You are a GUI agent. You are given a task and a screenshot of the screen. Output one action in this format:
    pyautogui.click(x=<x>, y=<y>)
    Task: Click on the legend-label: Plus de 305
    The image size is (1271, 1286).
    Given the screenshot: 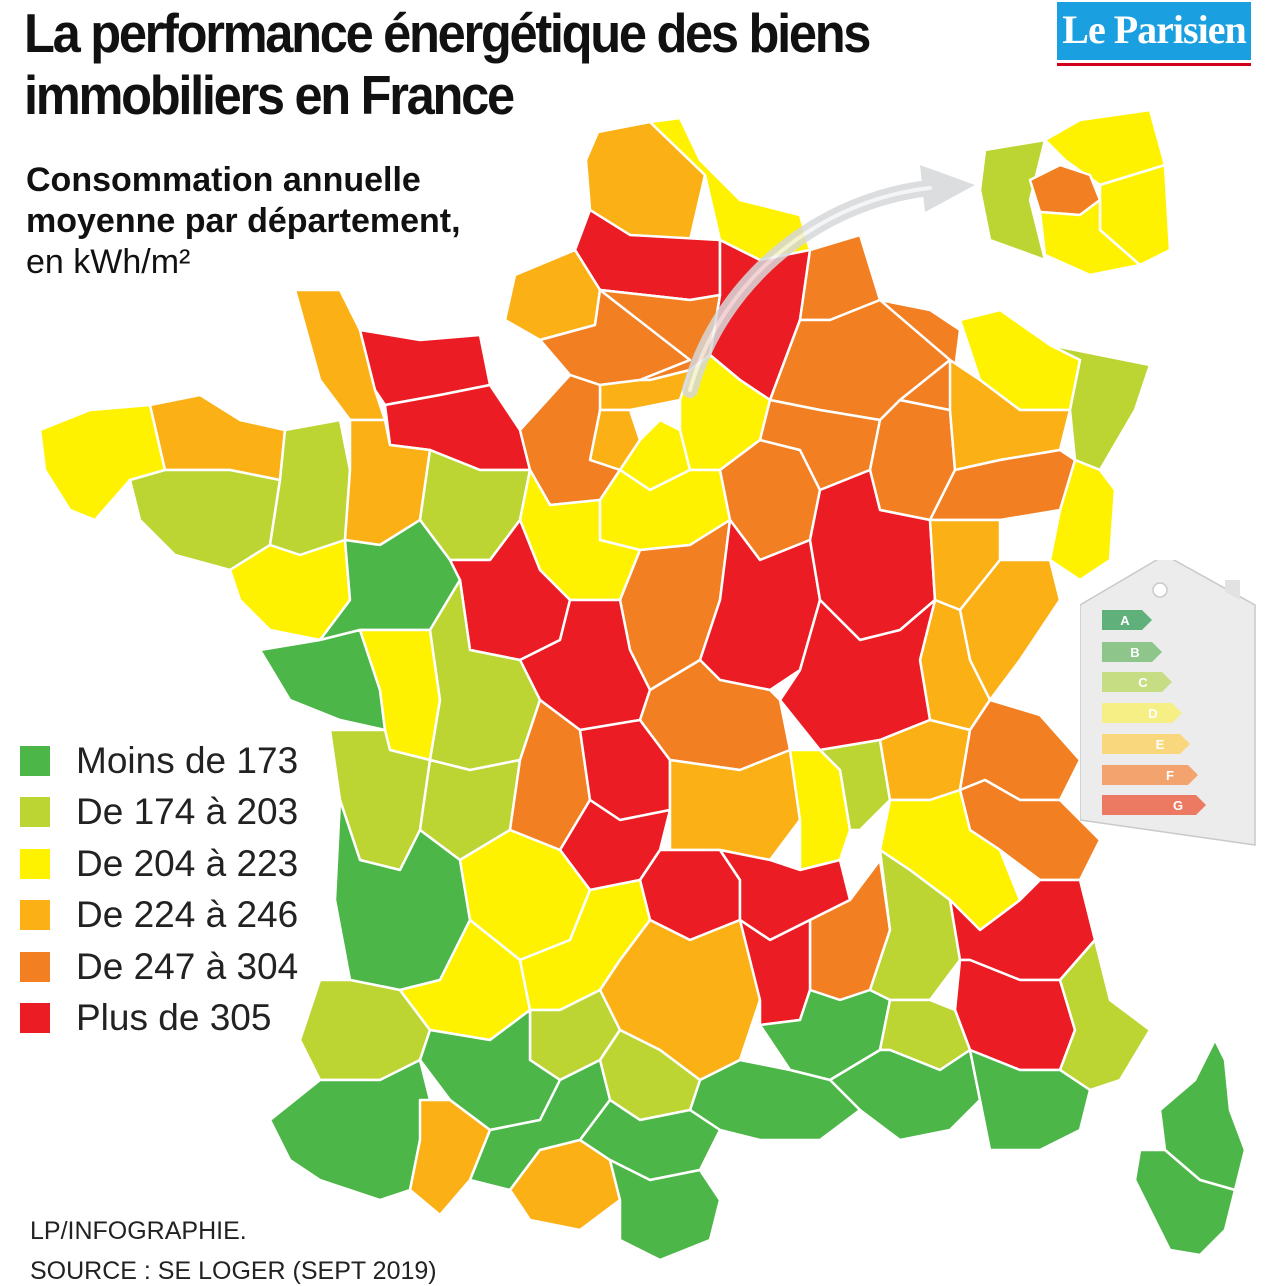 What is the action you would take?
    pyautogui.click(x=174, y=1018)
    